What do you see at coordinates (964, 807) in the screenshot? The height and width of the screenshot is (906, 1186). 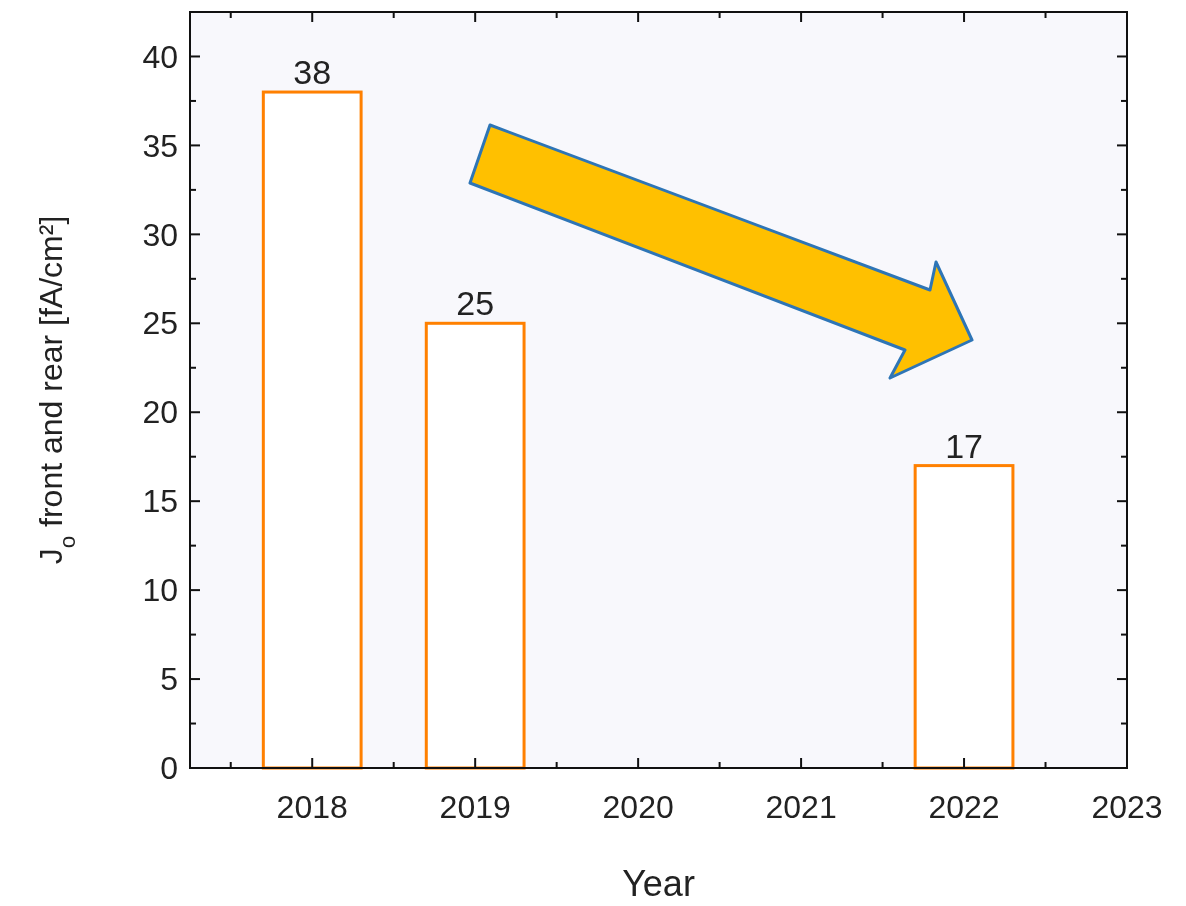 I see `x-tick-label: 2022` at bounding box center [964, 807].